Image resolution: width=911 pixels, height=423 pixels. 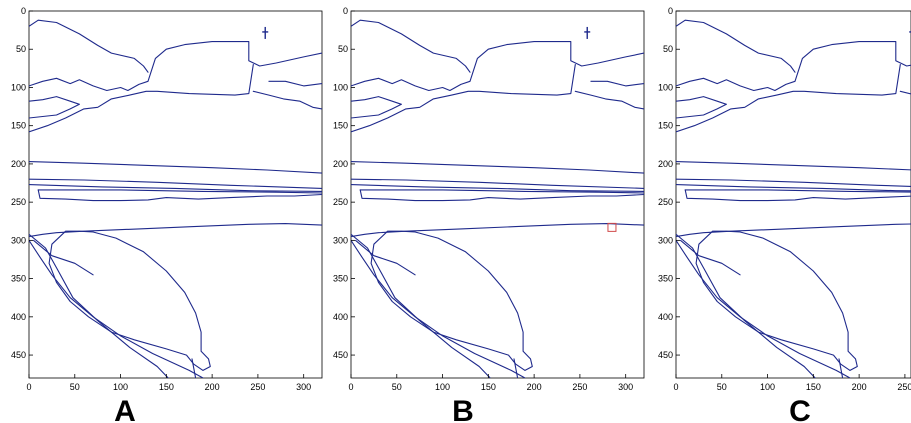 What do you see at coordinates (800, 409) in the screenshot?
I see `panel-label: C` at bounding box center [800, 409].